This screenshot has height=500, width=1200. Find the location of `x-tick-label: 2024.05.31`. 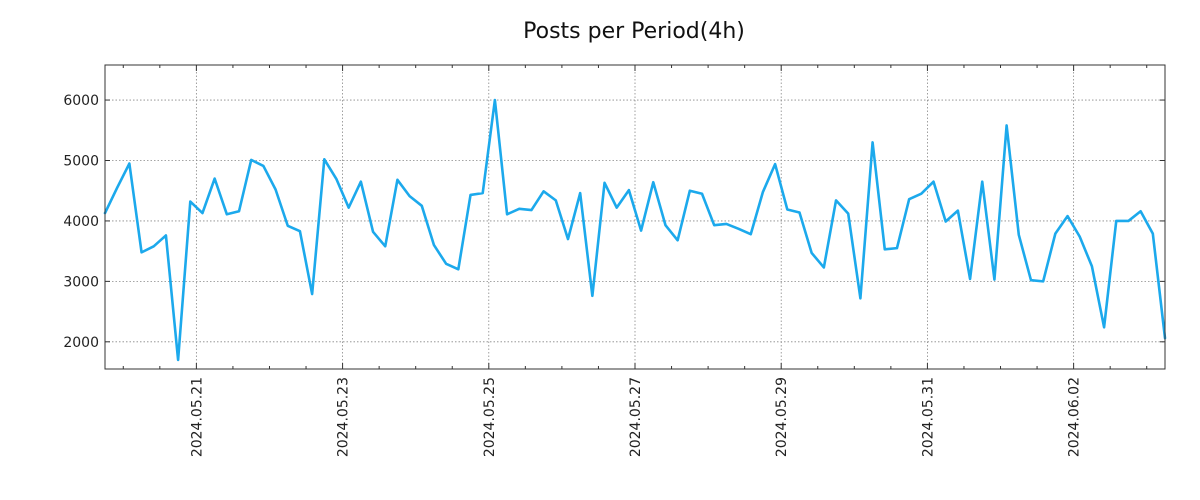

x-tick-label: 2024.05.31 is located at coordinates (928, 417).